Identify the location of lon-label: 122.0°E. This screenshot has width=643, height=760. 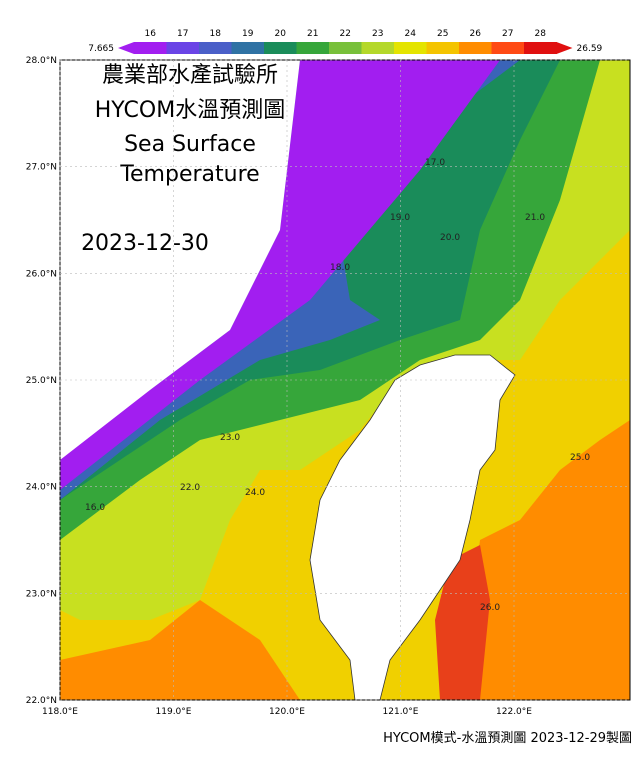
(514, 712).